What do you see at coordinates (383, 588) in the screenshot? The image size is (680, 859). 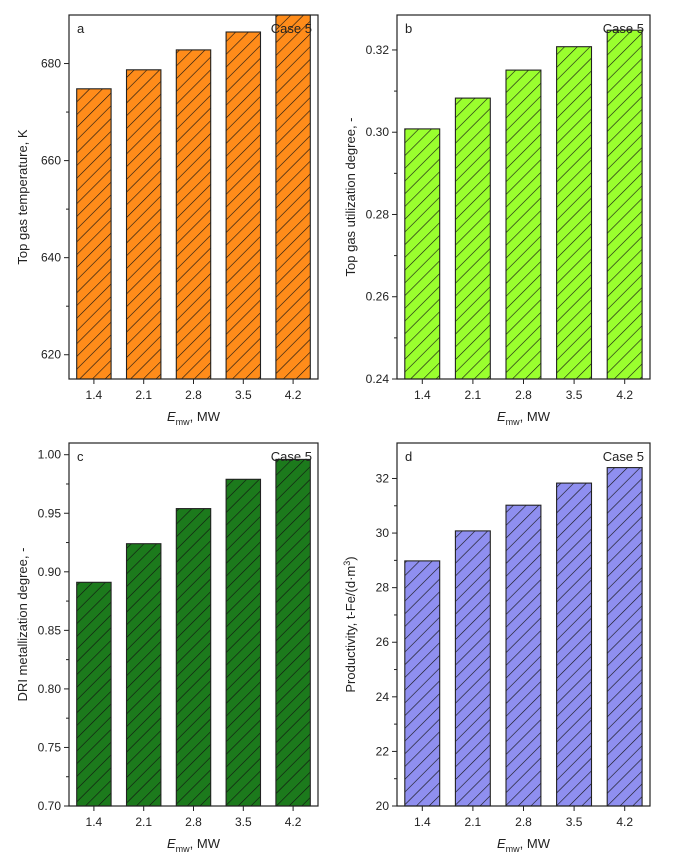 I see `y-tick-label-d-4: 28` at bounding box center [383, 588].